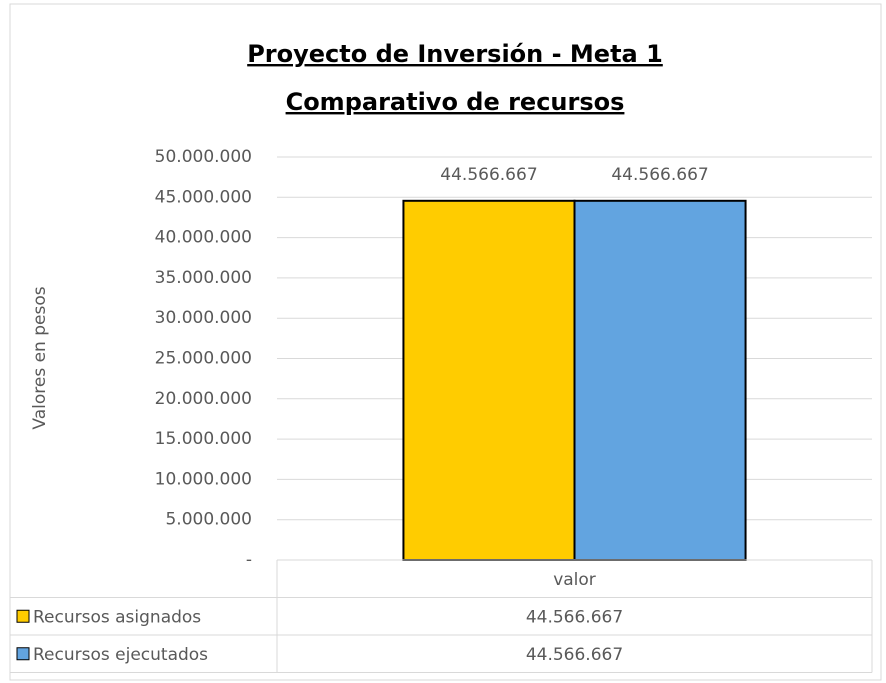 This screenshot has width=886, height=683. Describe the element at coordinates (249, 560) in the screenshot. I see `y-tick-label: -` at that location.